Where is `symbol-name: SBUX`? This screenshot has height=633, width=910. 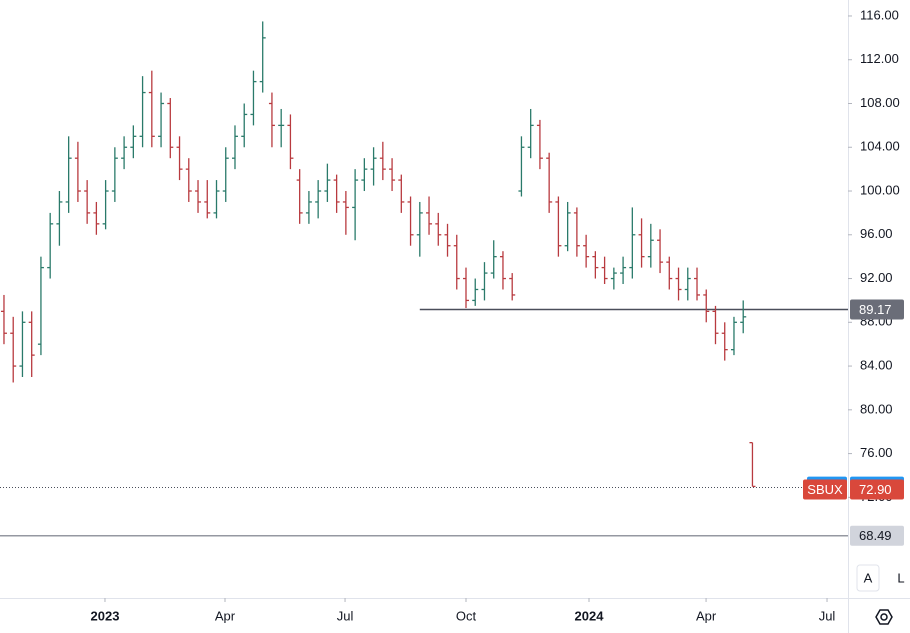 symbol-name: SBUX is located at coordinates (825, 489).